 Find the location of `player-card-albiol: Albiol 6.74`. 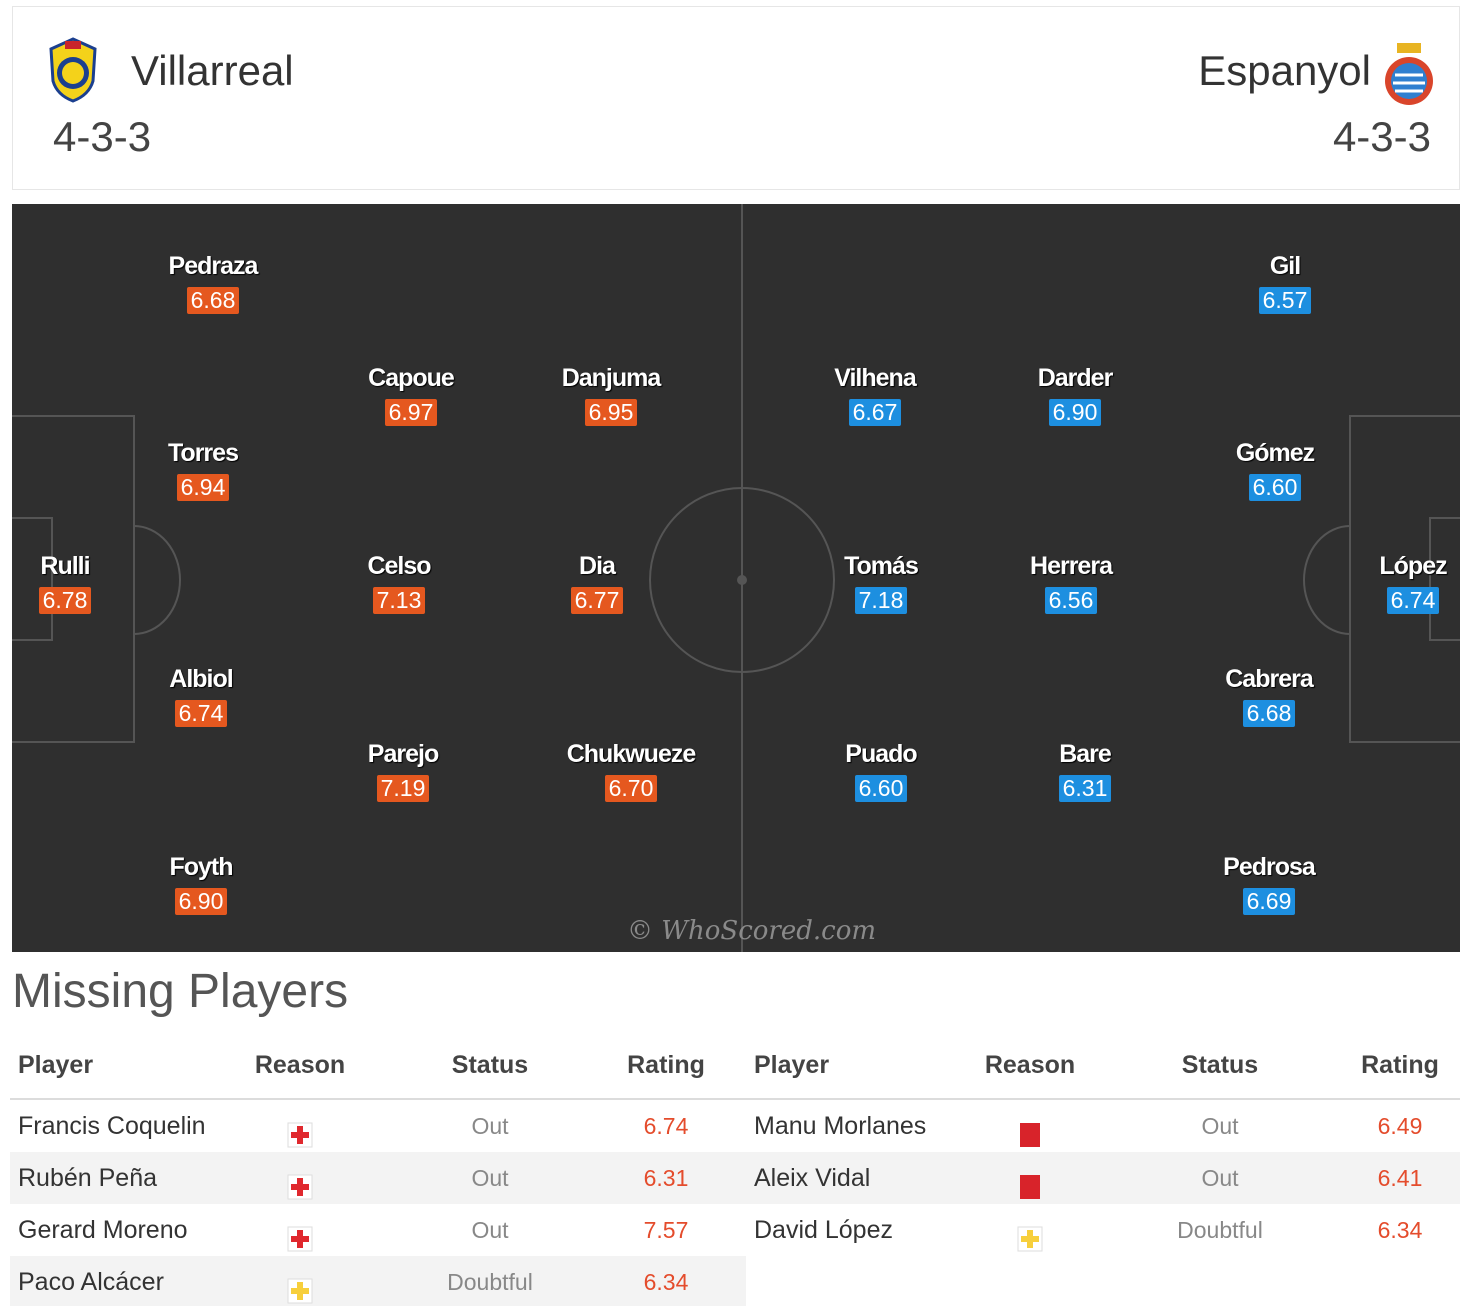

player-card-albiol: Albiol 6.74 is located at coordinates (201, 695).